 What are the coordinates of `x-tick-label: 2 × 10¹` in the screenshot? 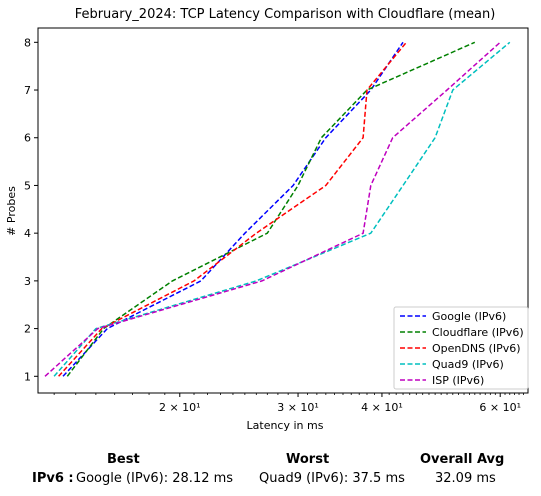 It's located at (180, 407).